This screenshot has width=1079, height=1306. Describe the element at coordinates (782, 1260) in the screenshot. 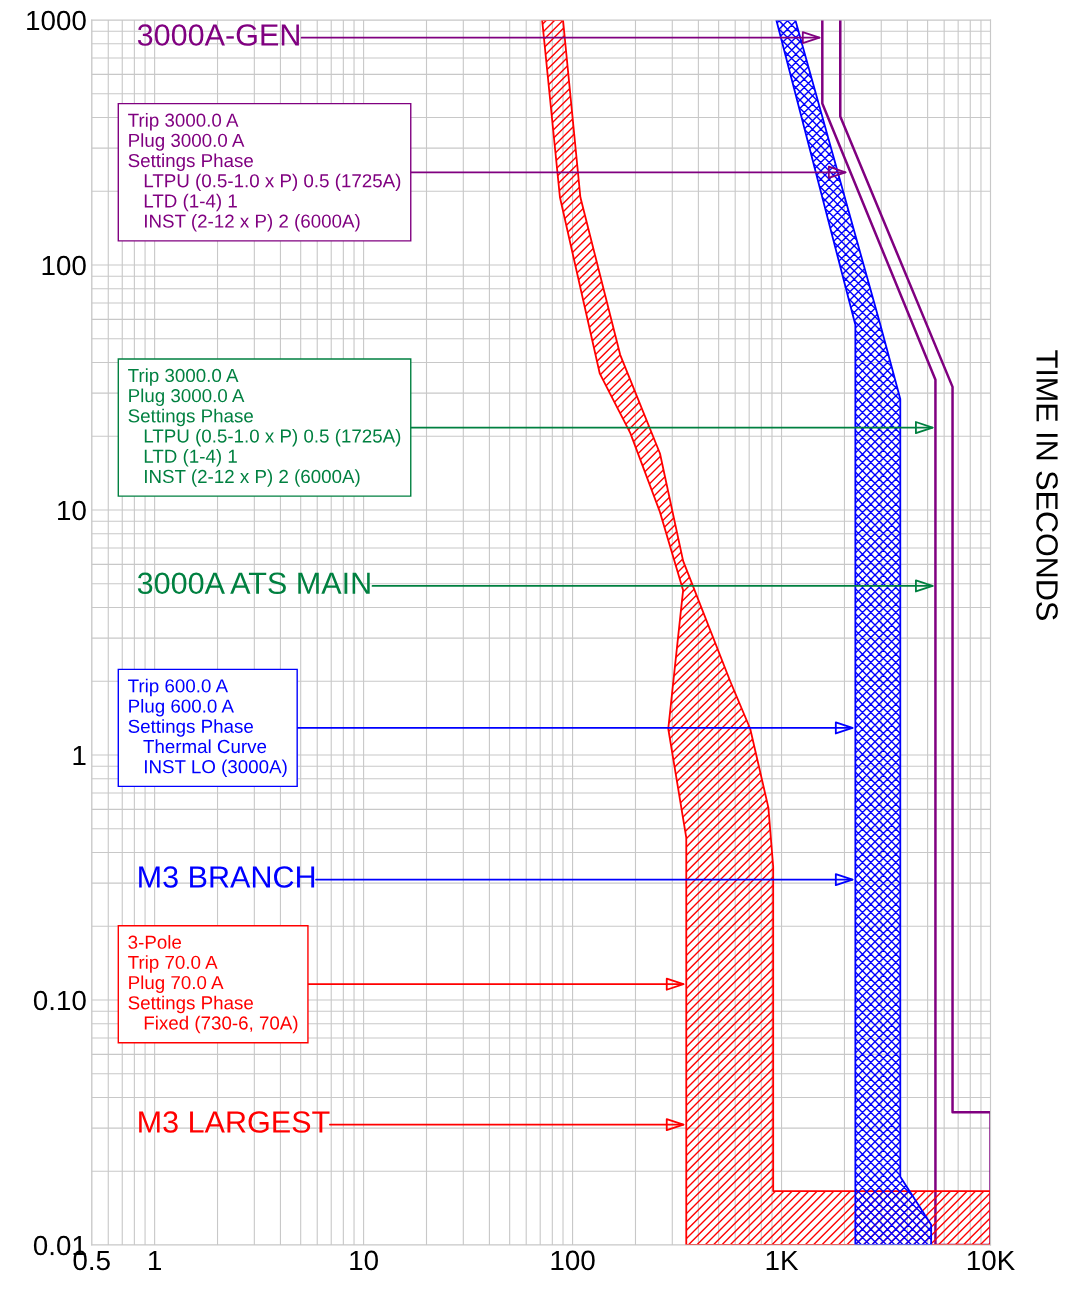

I see `x-tick-label: 1K` at that location.